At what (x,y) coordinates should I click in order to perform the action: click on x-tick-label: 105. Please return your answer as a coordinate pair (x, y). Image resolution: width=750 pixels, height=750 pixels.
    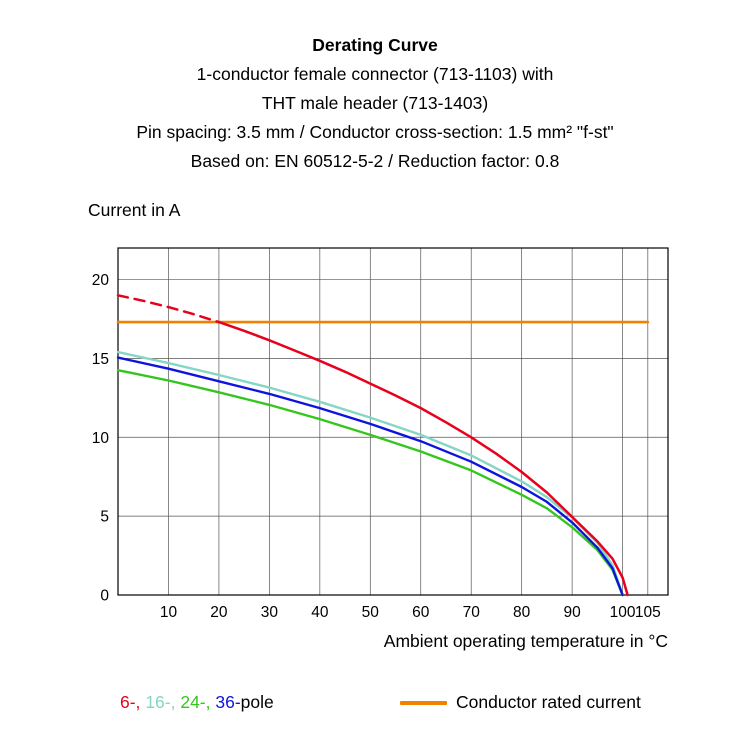
    Looking at the image, I should click on (648, 612).